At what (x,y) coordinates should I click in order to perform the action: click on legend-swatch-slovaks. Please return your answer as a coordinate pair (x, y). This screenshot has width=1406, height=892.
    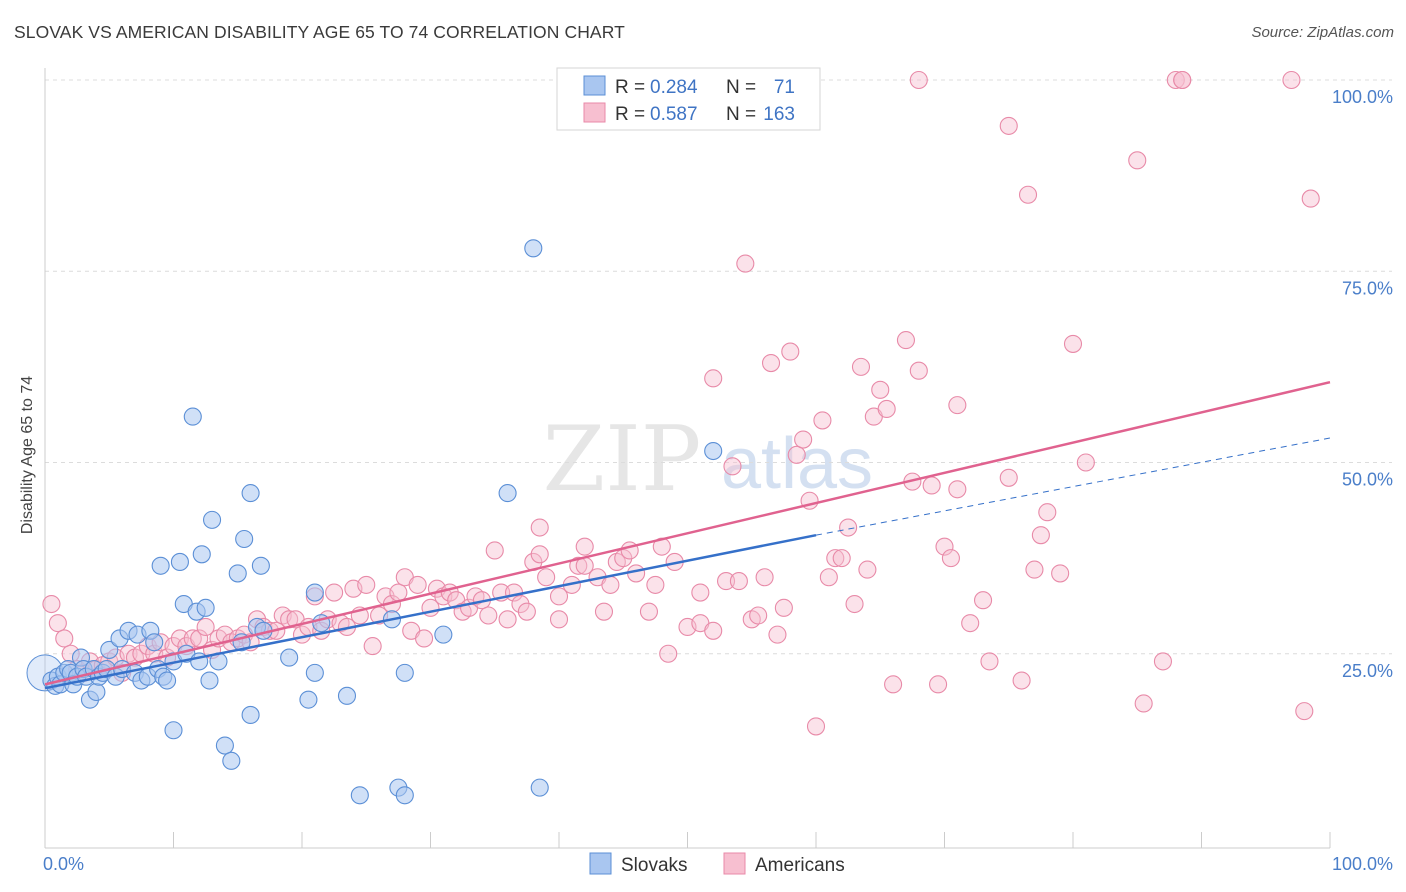
    Looking at the image, I should click on (594, 85).